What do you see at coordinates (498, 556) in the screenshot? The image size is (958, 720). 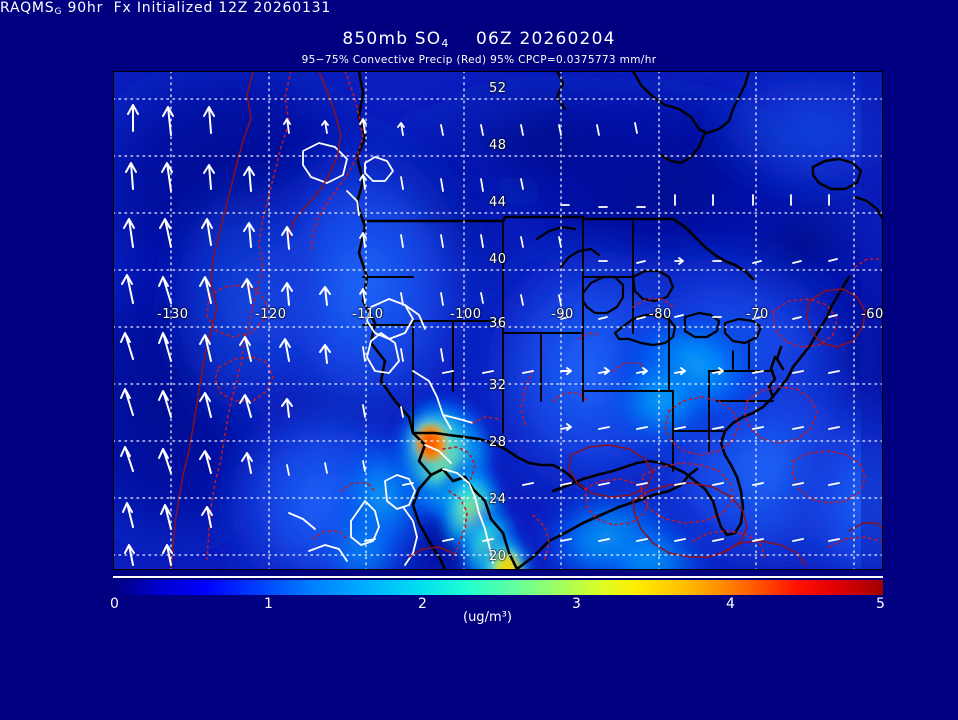 I see `ytick-label-20: 20` at bounding box center [498, 556].